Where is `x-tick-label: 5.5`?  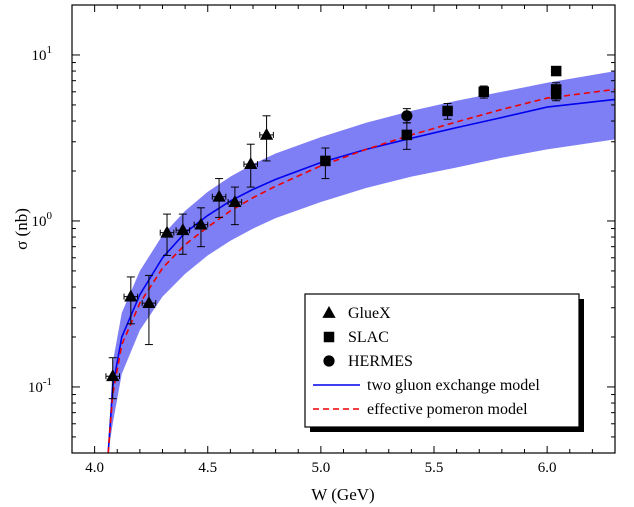
x-tick-label: 5.5 is located at coordinates (434, 468).